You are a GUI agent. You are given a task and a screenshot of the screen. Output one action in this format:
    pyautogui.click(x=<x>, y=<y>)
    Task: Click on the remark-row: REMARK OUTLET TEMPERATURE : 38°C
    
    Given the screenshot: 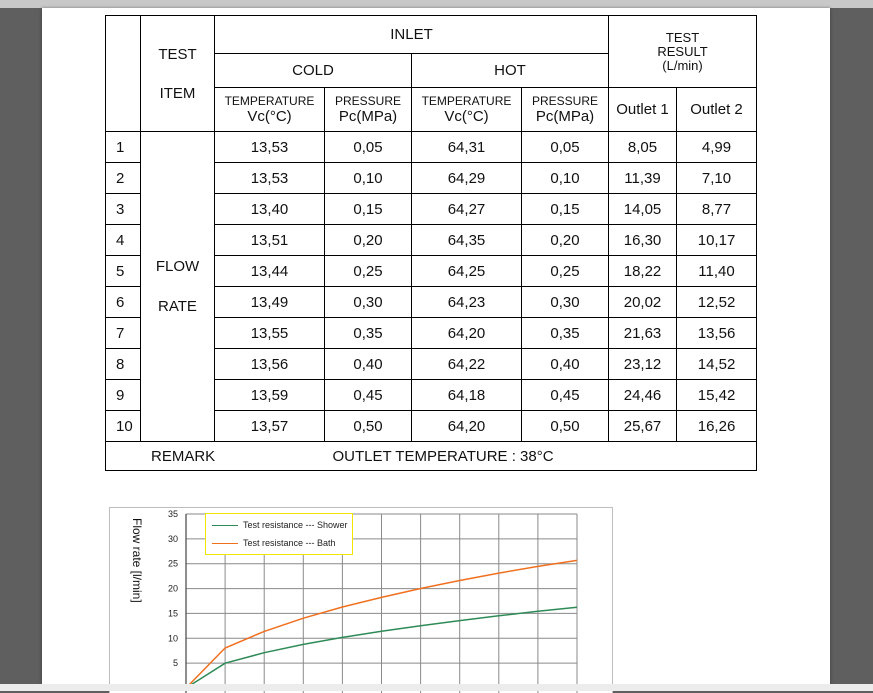 What is the action you would take?
    pyautogui.click(x=431, y=456)
    